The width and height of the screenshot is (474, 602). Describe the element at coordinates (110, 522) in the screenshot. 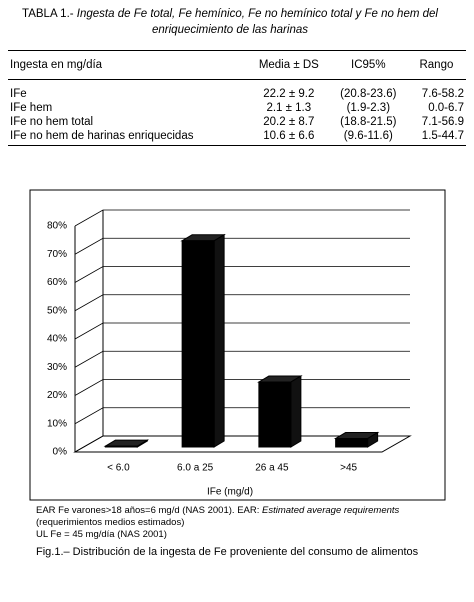

I see `note-text: (requerimientos medios estimados)` at that location.